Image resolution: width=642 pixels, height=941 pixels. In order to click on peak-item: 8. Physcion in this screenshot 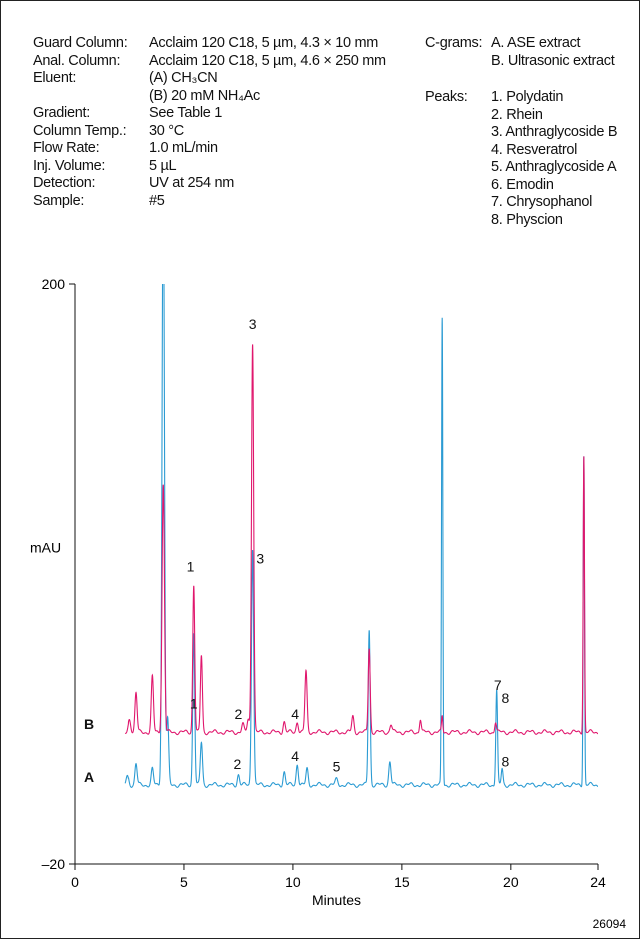, I will do `click(527, 219)`.